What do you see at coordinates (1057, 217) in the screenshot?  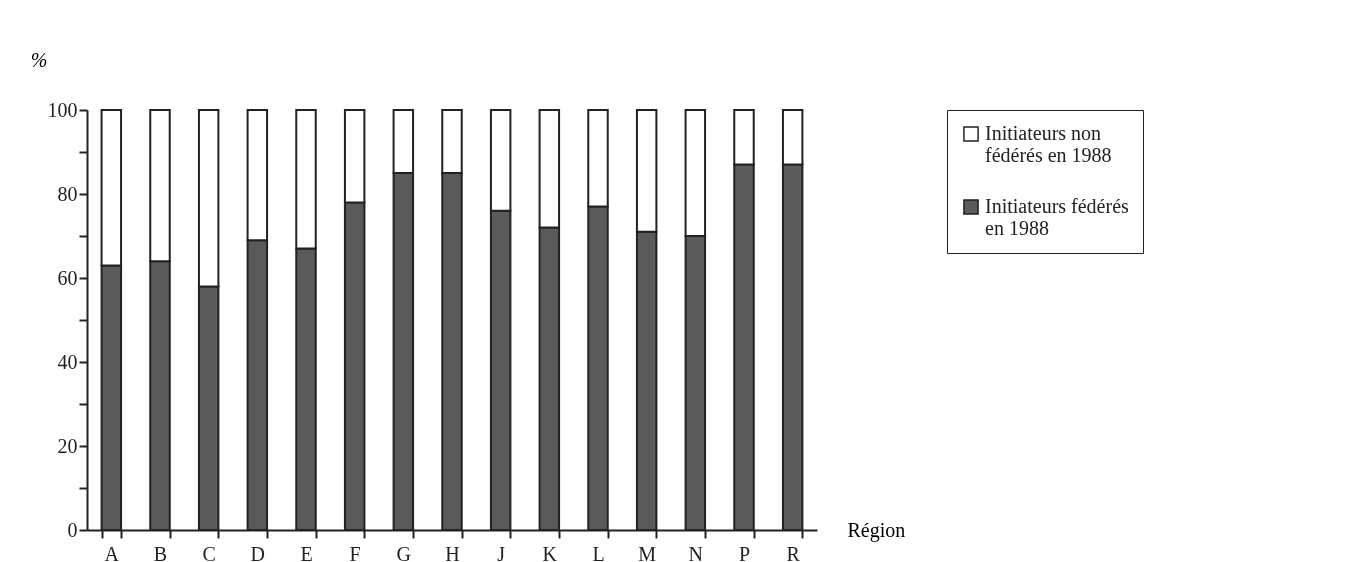 I see `legend-label: Initiateurs fédérés en 1988` at bounding box center [1057, 217].